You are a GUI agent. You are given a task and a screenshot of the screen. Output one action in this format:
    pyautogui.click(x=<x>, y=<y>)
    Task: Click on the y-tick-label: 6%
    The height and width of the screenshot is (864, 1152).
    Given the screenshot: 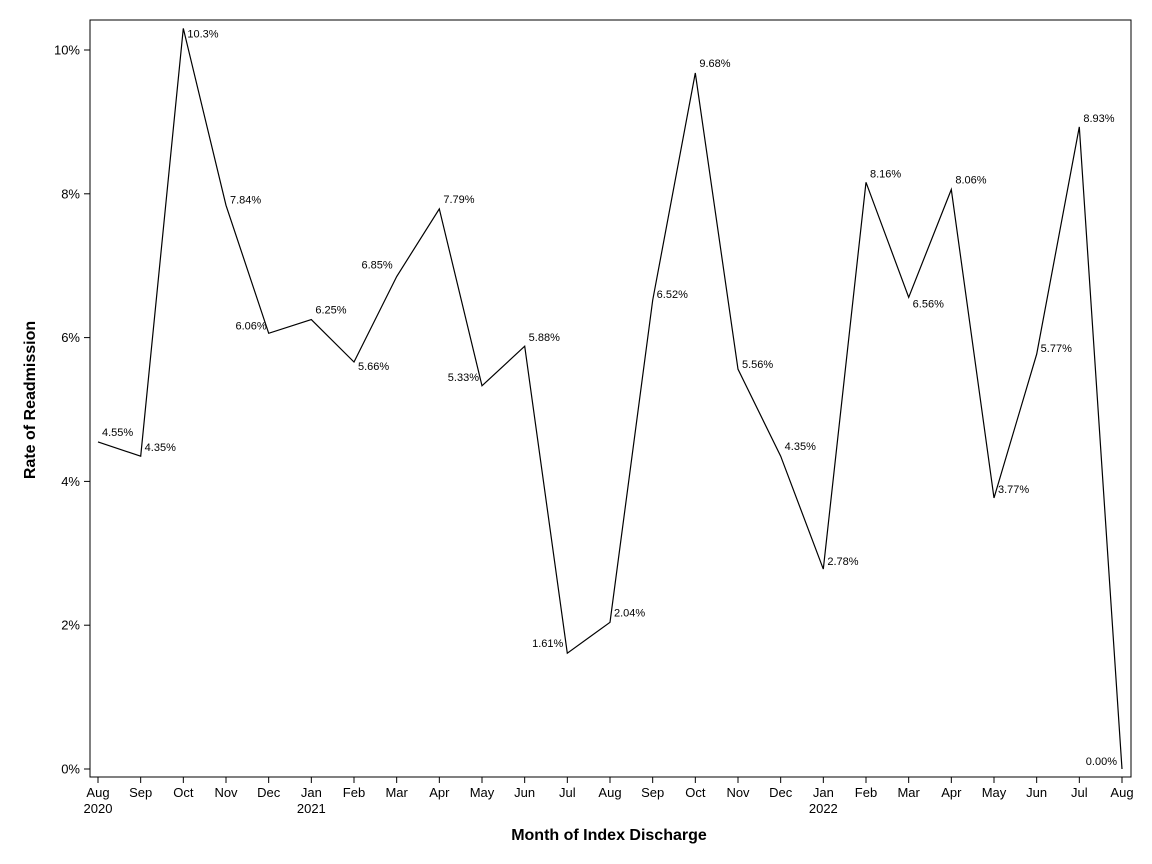 What is the action you would take?
    pyautogui.click(x=70, y=337)
    